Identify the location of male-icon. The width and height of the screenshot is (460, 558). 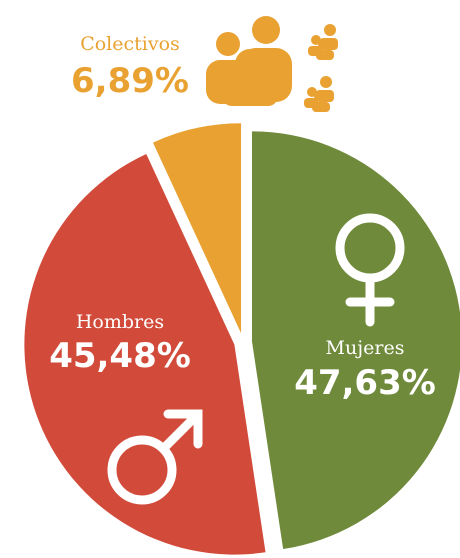
(155, 457).